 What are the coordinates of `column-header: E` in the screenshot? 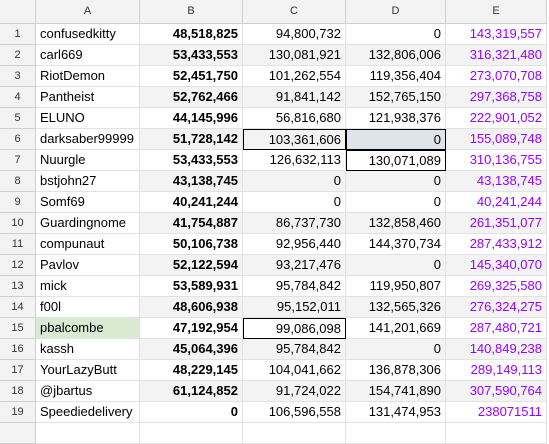 It's located at (496, 12).